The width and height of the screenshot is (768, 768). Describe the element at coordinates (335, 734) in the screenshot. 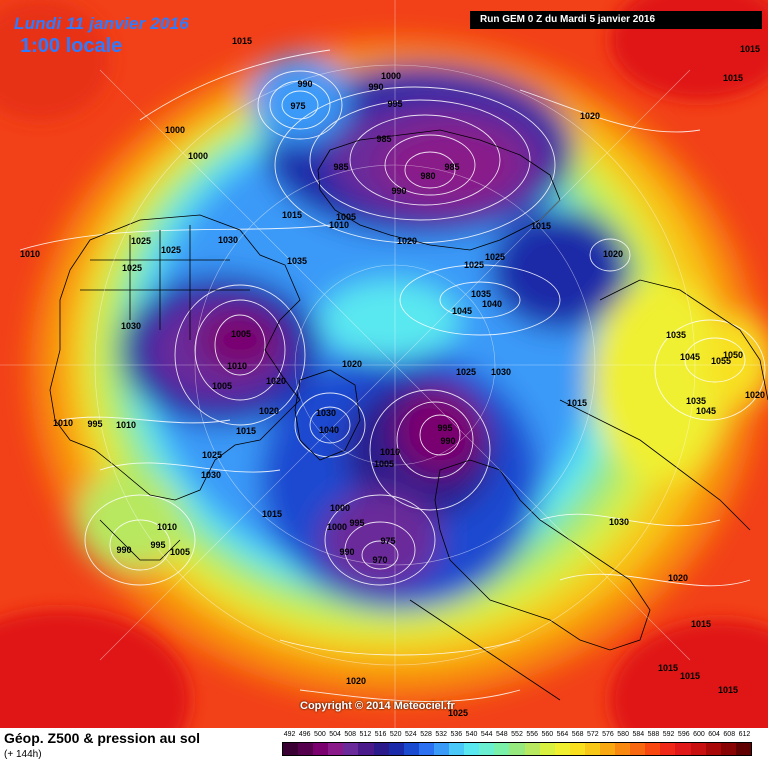

I see `scale-label: 504` at that location.